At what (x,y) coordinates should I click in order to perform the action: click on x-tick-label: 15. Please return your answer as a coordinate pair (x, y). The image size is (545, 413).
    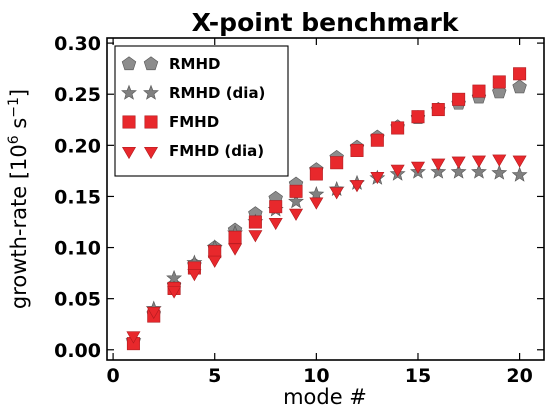
    Looking at the image, I should click on (418, 376).